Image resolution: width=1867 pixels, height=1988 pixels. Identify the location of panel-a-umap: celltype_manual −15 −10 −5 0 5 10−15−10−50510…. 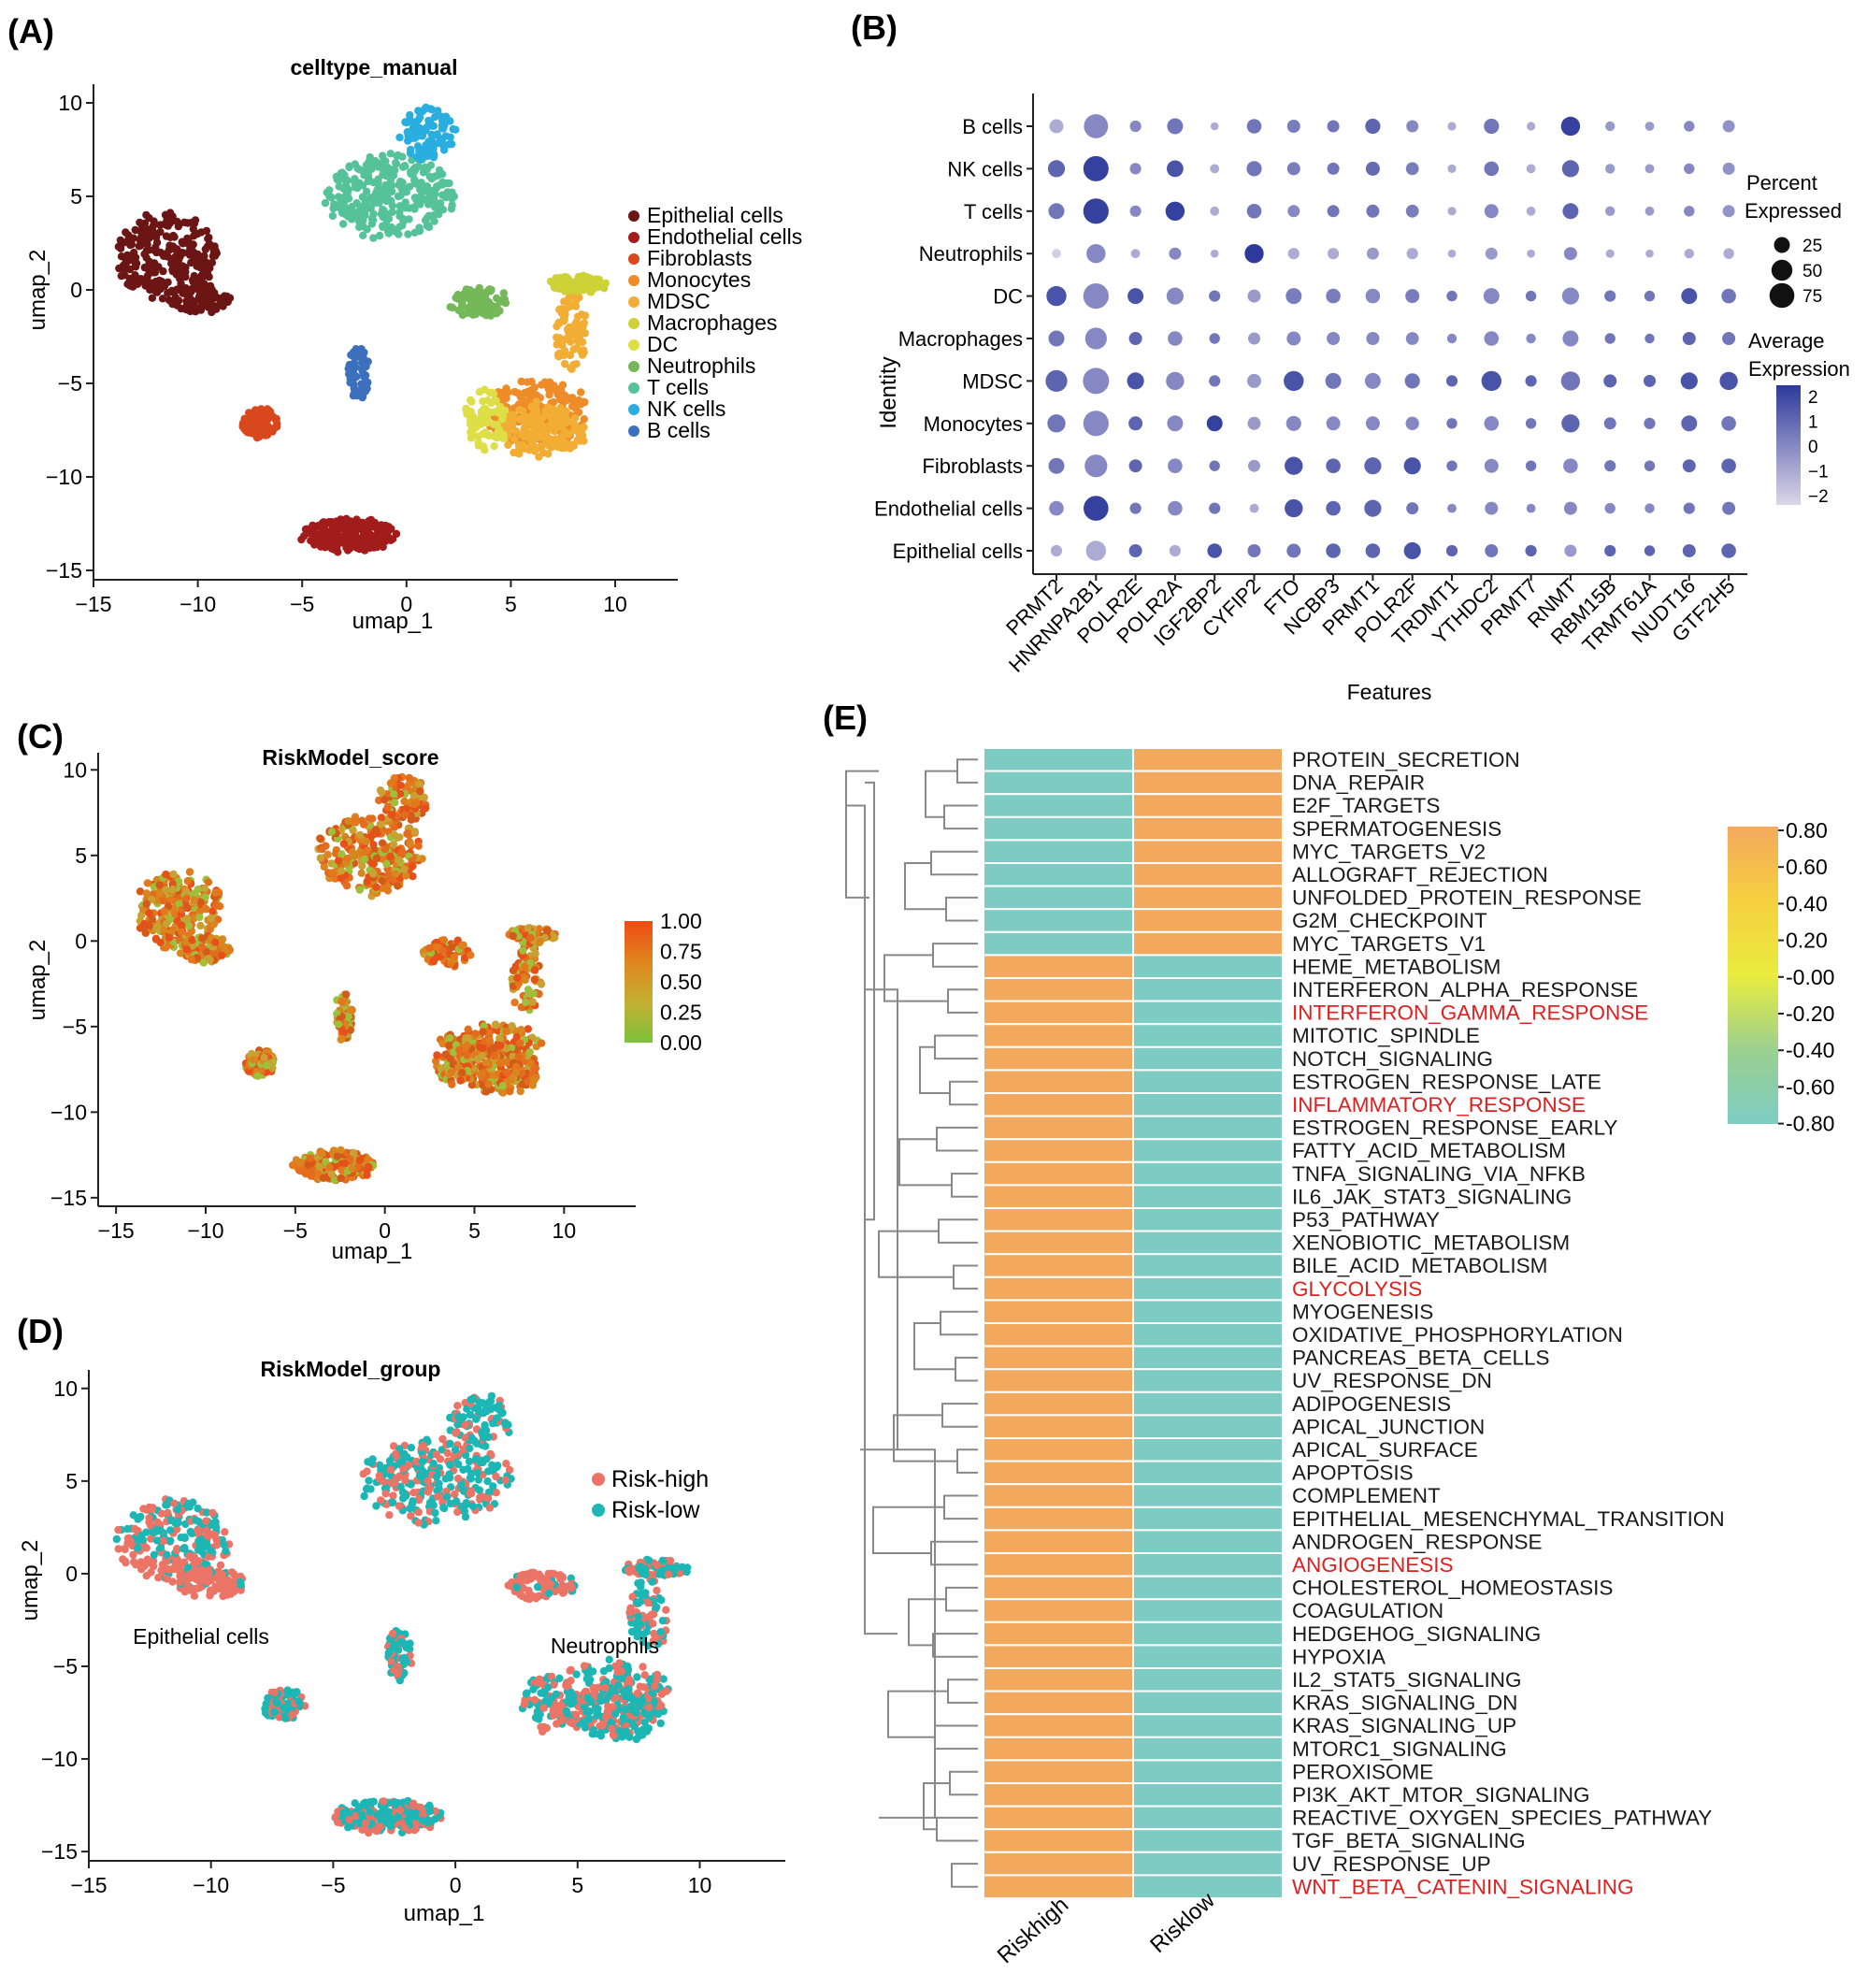
(413, 345).